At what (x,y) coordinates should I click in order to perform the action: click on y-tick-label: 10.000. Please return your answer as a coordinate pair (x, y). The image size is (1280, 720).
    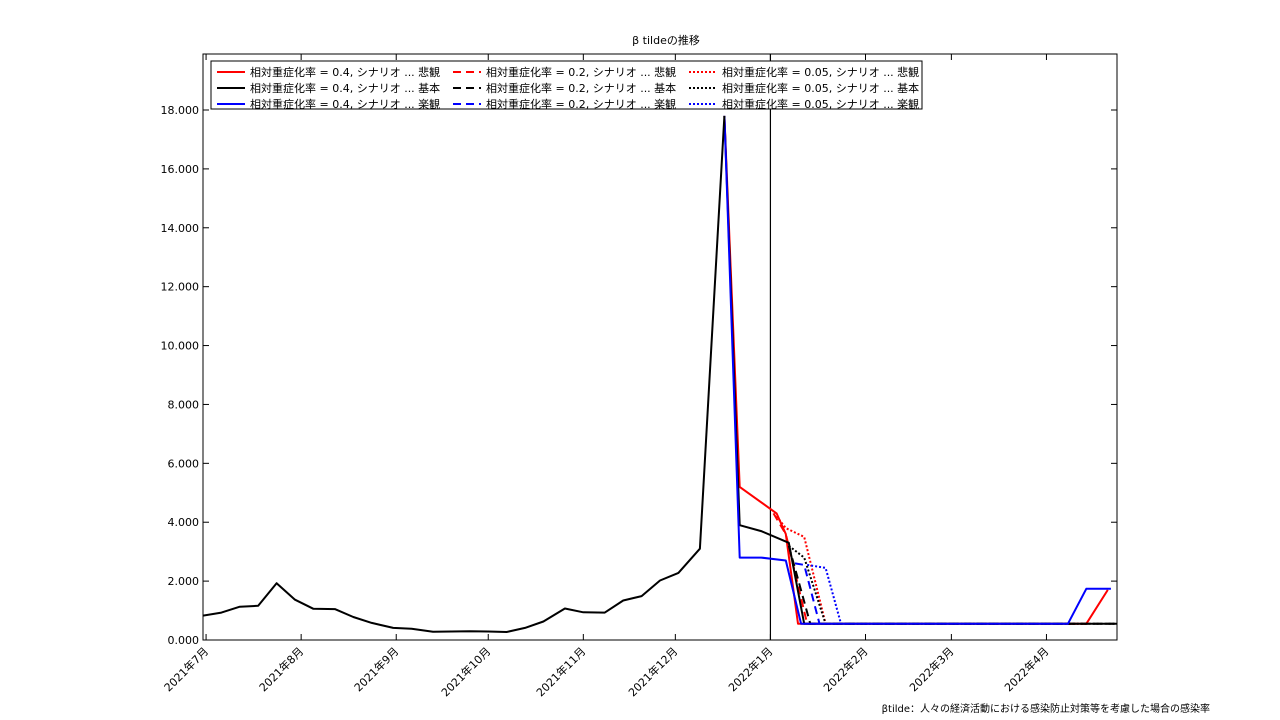
    Looking at the image, I should click on (180, 346).